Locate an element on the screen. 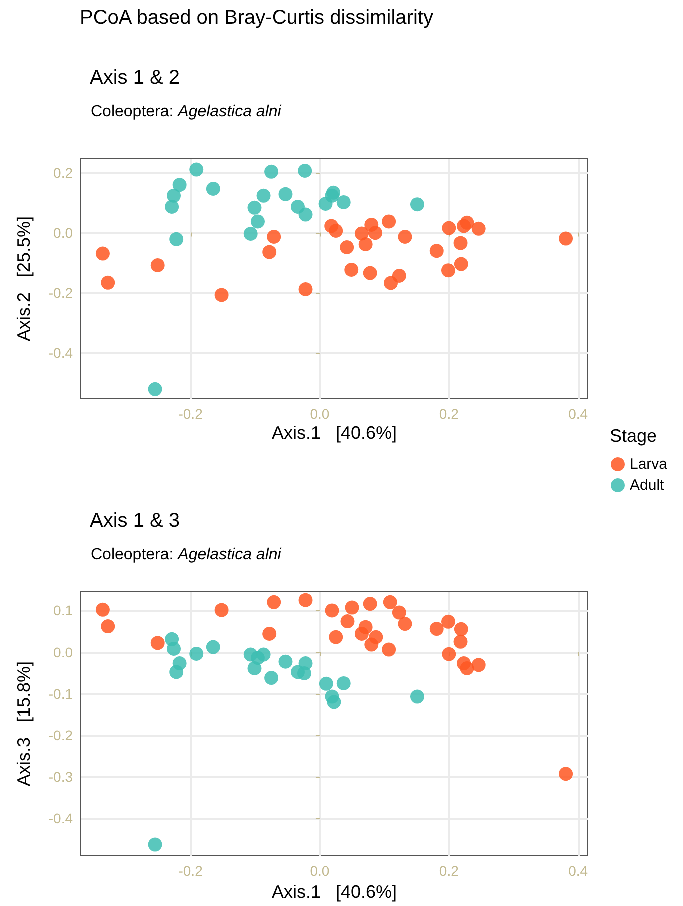 This screenshot has height=906, width=683. y-axis-title: Axis.2 [25.5%] is located at coordinates (24, 279).